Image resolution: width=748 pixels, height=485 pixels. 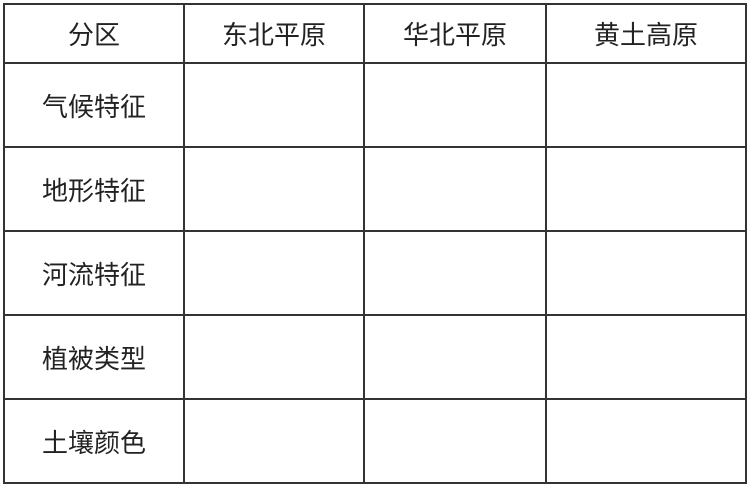 I want to click on header-northeast-plain: 东北平原, so click(x=274, y=33).